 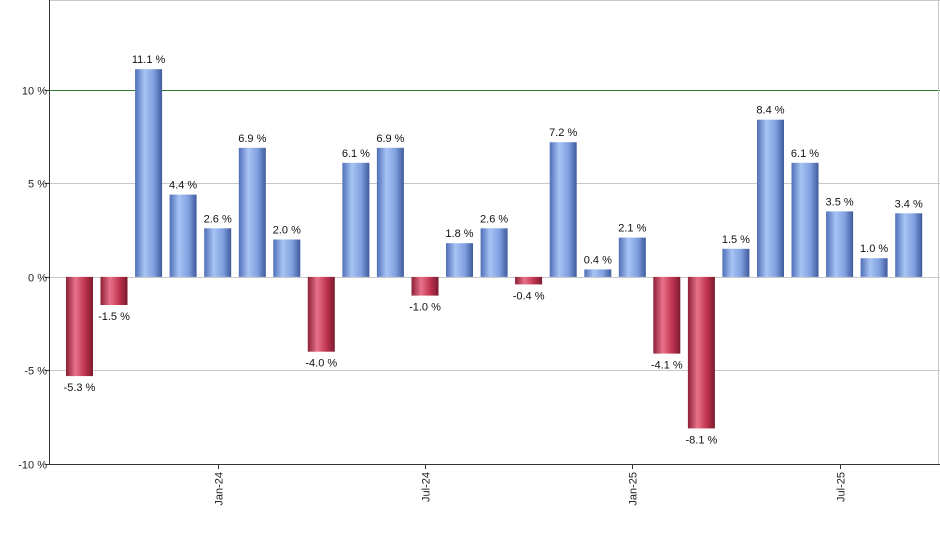 What do you see at coordinates (425, 308) in the screenshot?
I see `data-label: -1.0 %` at bounding box center [425, 308].